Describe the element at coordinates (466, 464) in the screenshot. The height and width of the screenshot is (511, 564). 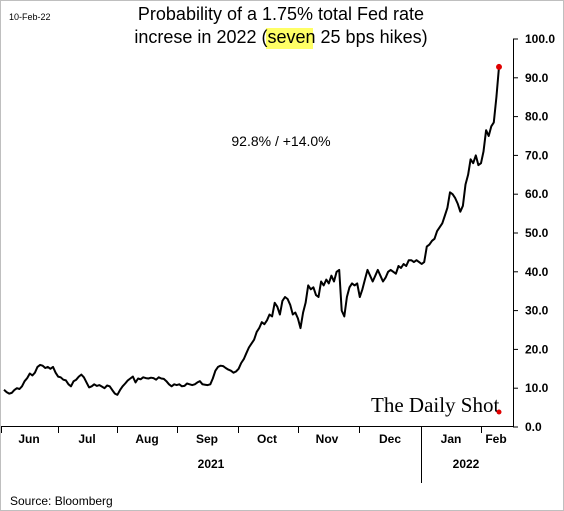
I see `year-label-2022: 2022` at that location.